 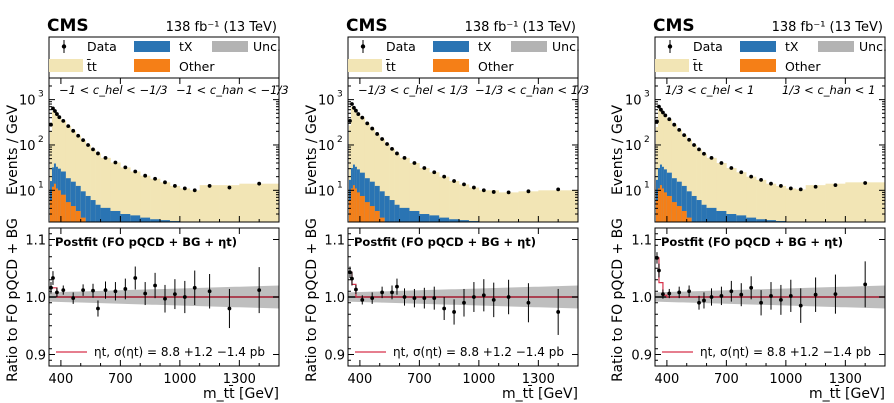 I want to click on eta-legend-label: ηt, σ(ηt) = 8.8 +1.2 −1.4 pb, so click(x=478, y=352).